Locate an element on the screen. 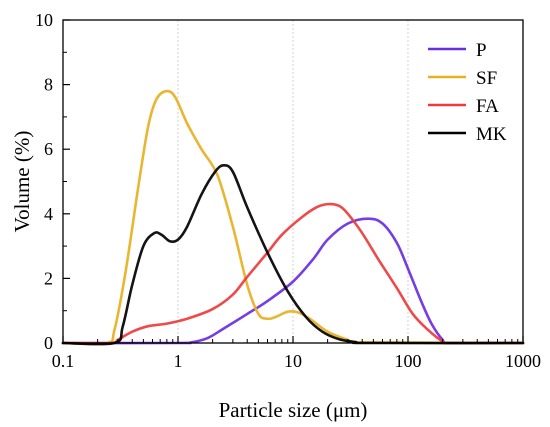 This screenshot has width=550, height=427. x-tick-label: 0.1 is located at coordinates (63, 361).